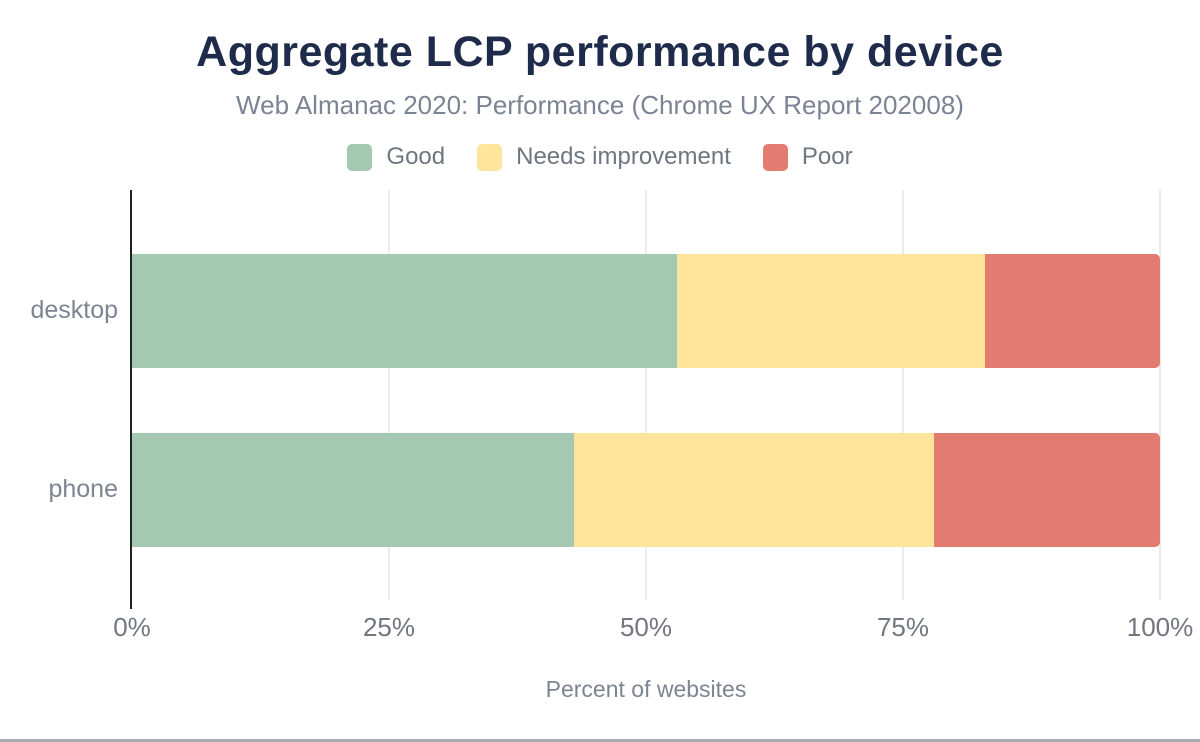  What do you see at coordinates (131, 399) in the screenshot?
I see `y-axis-line` at bounding box center [131, 399].